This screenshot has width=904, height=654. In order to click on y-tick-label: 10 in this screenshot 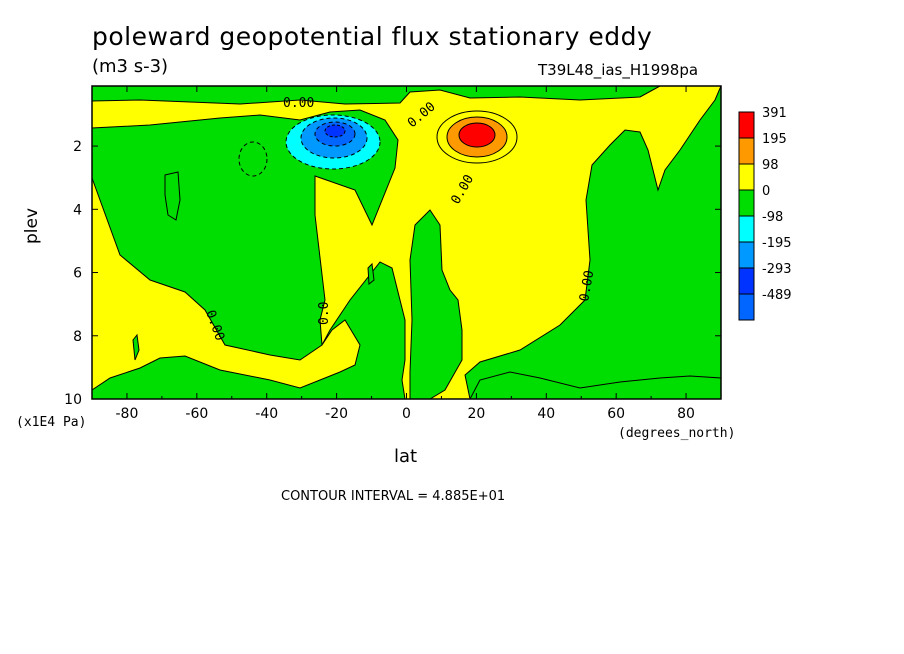, I will do `click(73, 400)`.